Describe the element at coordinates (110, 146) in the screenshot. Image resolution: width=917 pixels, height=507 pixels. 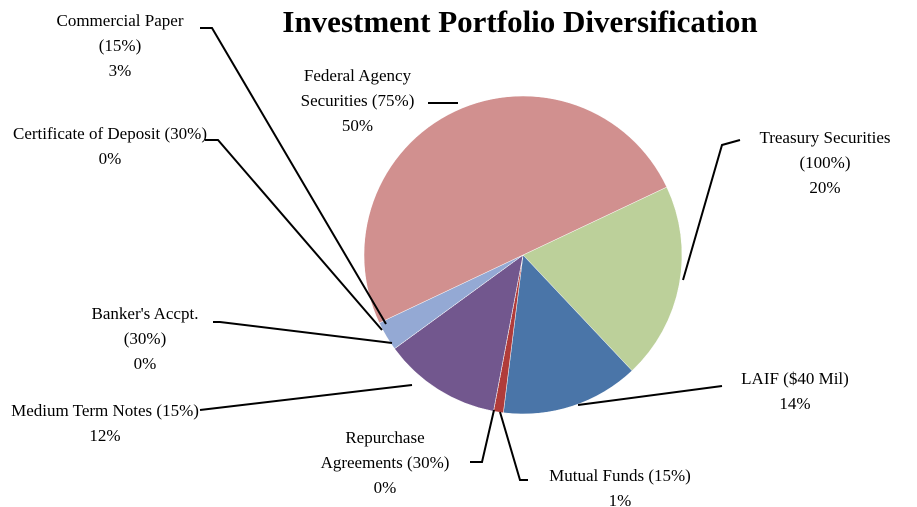
I see `data-label: Certificate of Deposit (30%) 0%` at that location.